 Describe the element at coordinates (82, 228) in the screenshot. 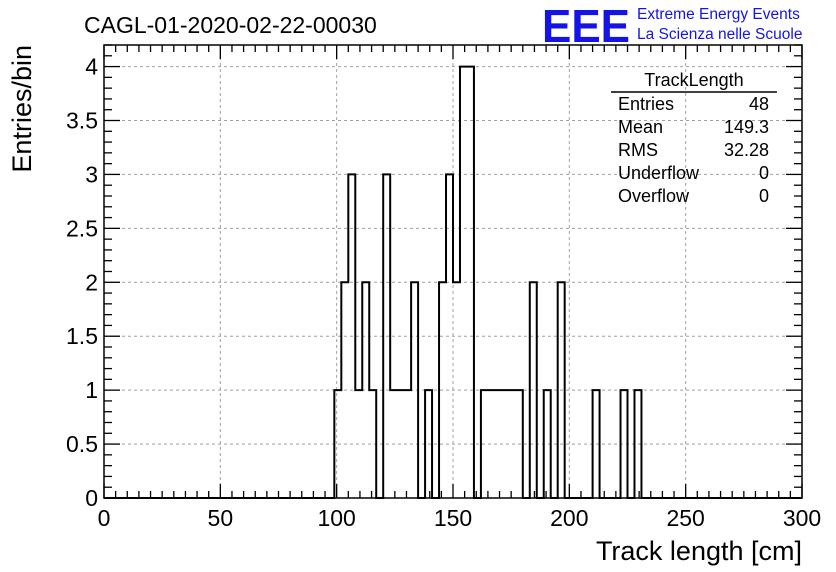

I see `y-tick-label: 2.5` at that location.